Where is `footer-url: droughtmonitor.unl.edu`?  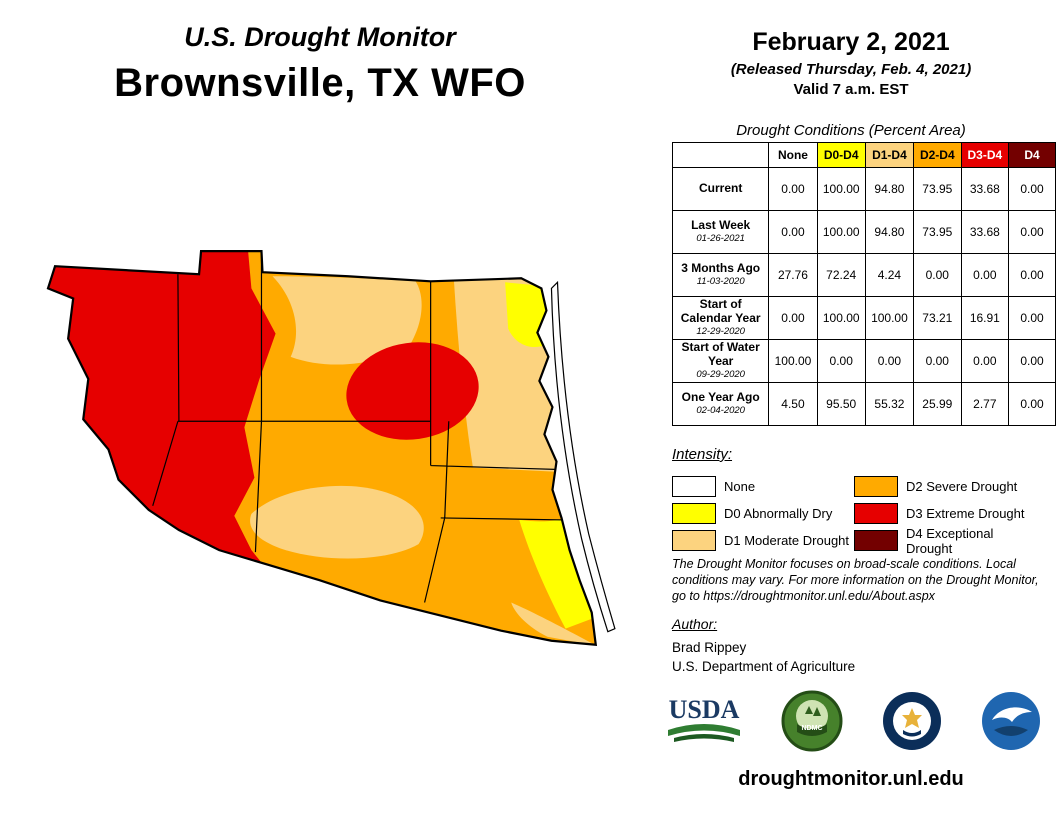
footer-url: droughtmonitor.unl.edu is located at coordinates (851, 779).